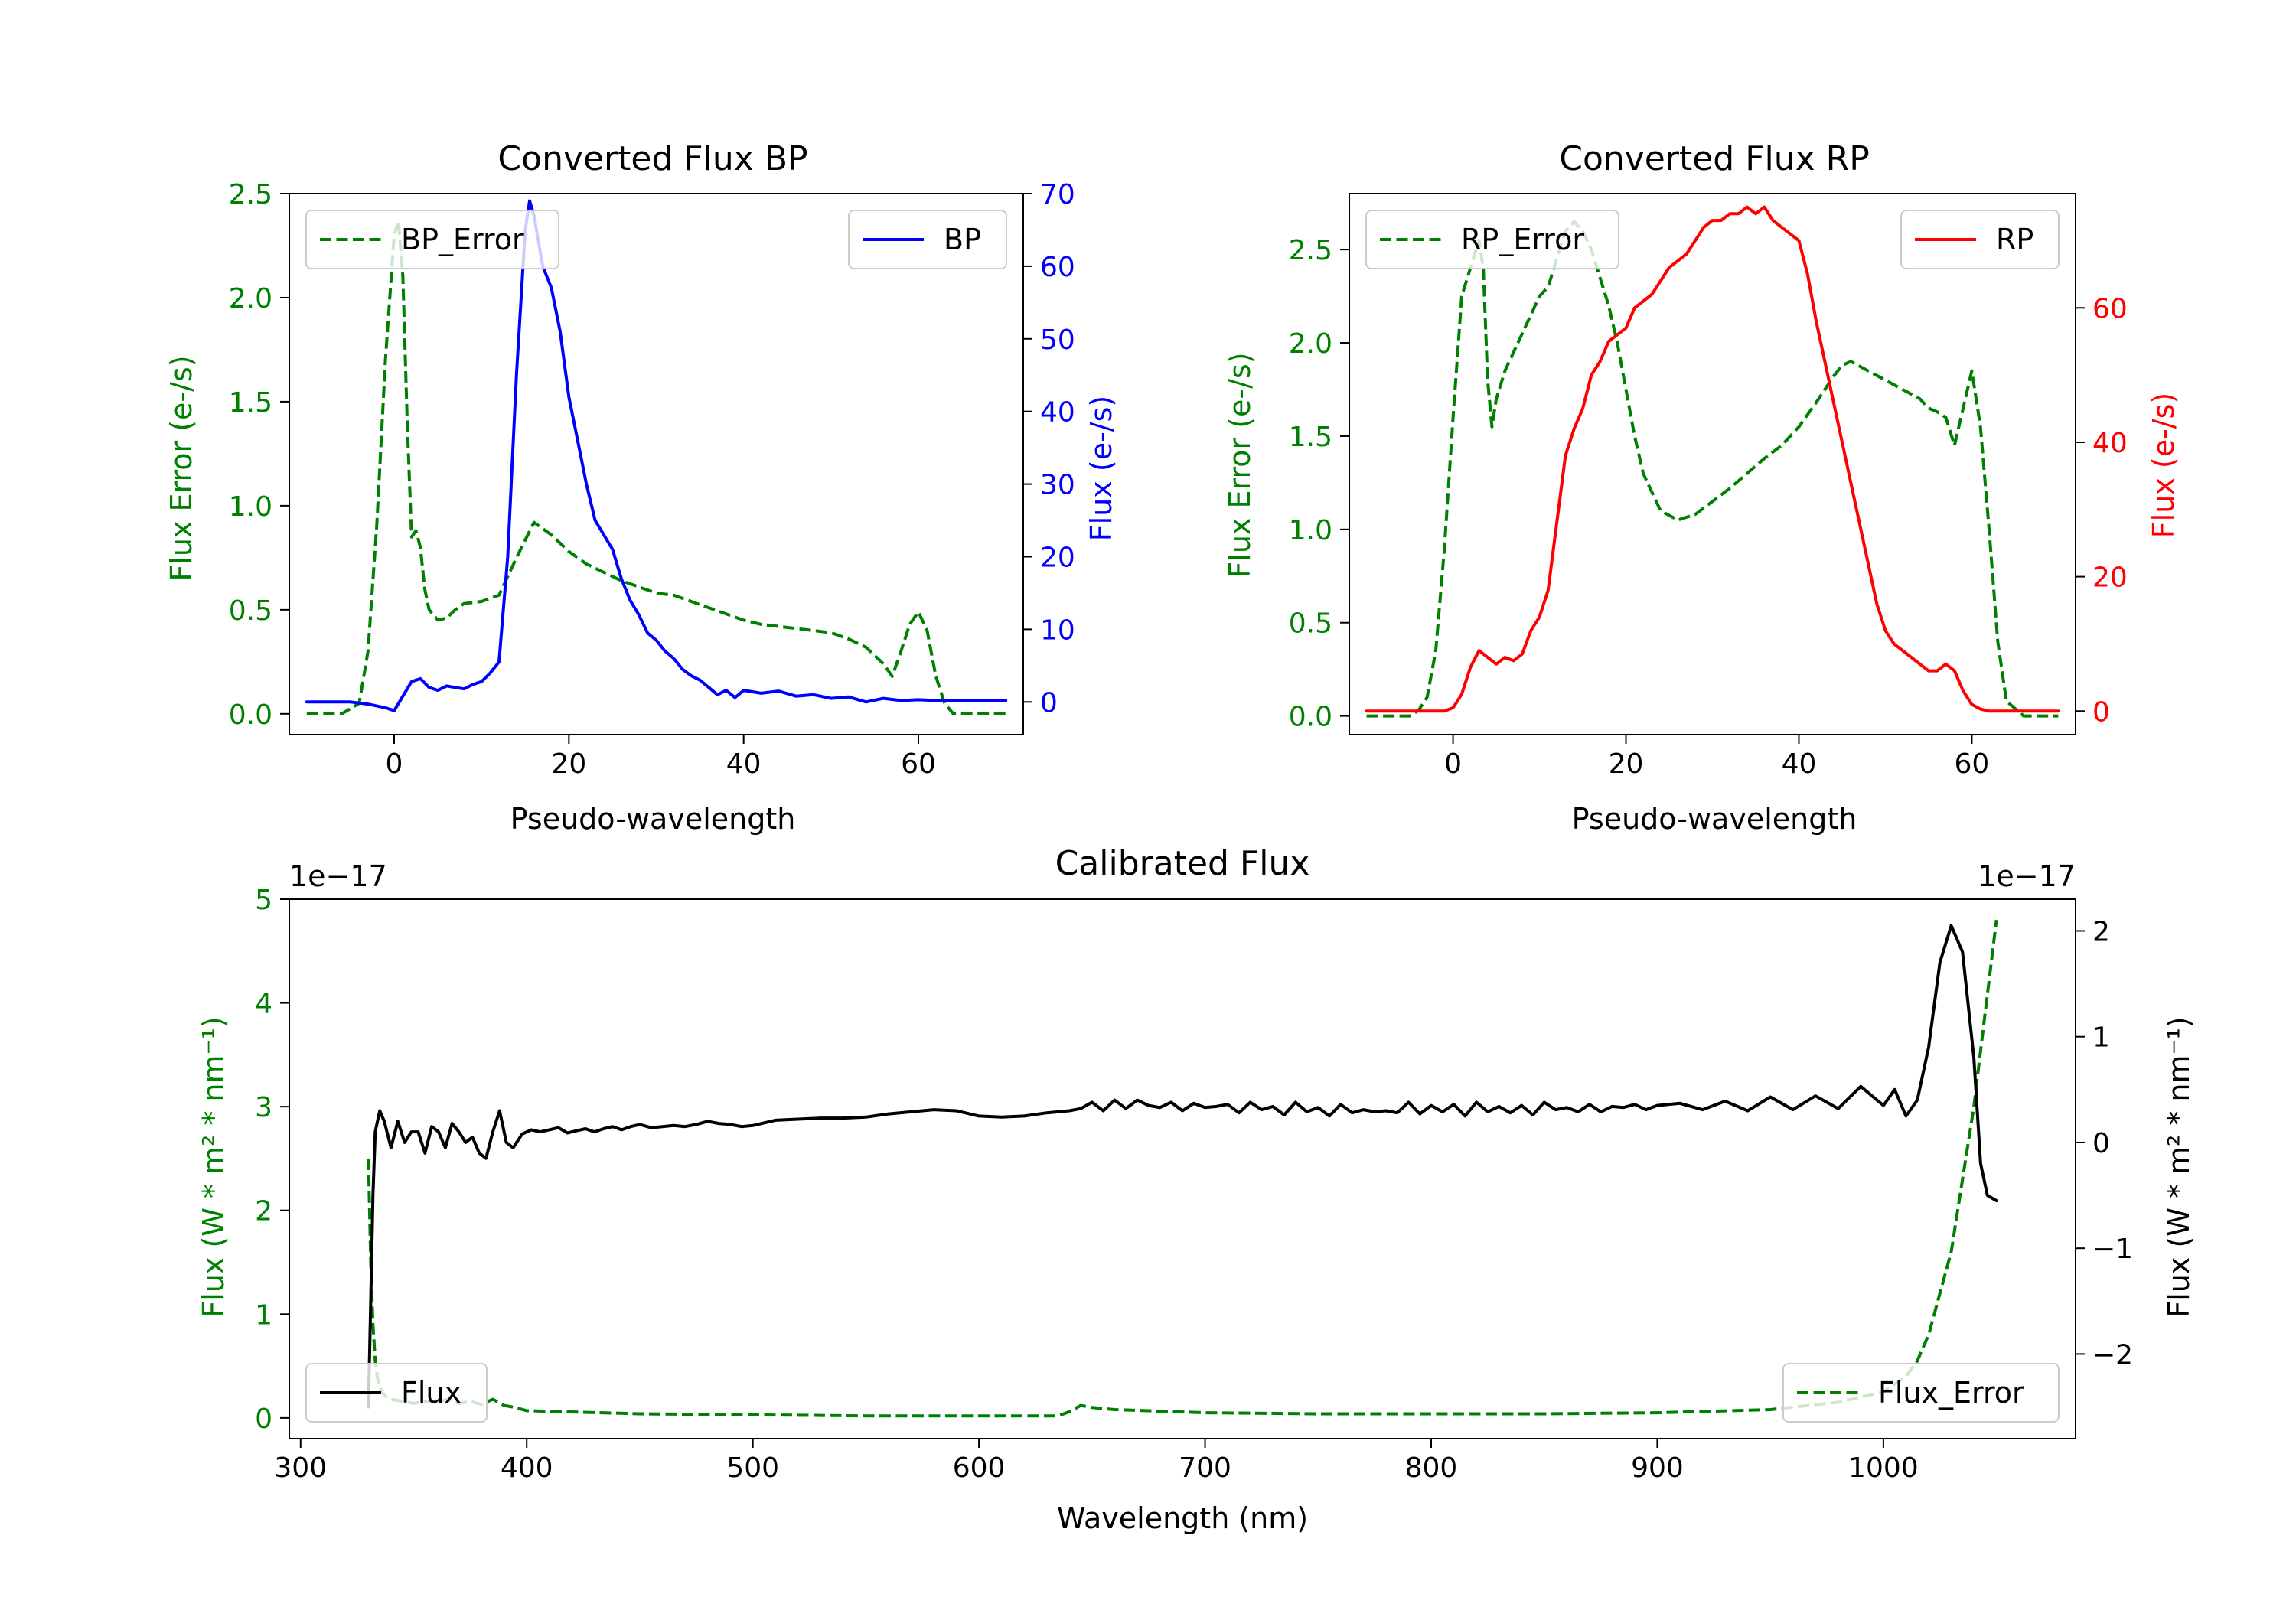 This screenshot has height=1607, width=2296. What do you see at coordinates (1714, 158) in the screenshot?
I see `chart-rp-title: Converted Flux RP` at bounding box center [1714, 158].